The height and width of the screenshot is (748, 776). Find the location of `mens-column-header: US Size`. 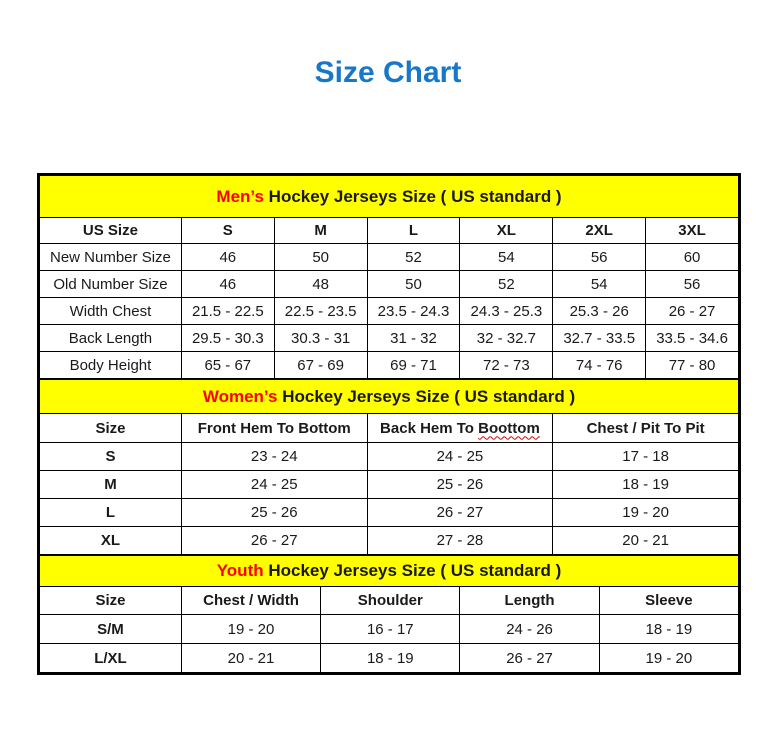

mens-column-header: US Size is located at coordinates (110, 230).